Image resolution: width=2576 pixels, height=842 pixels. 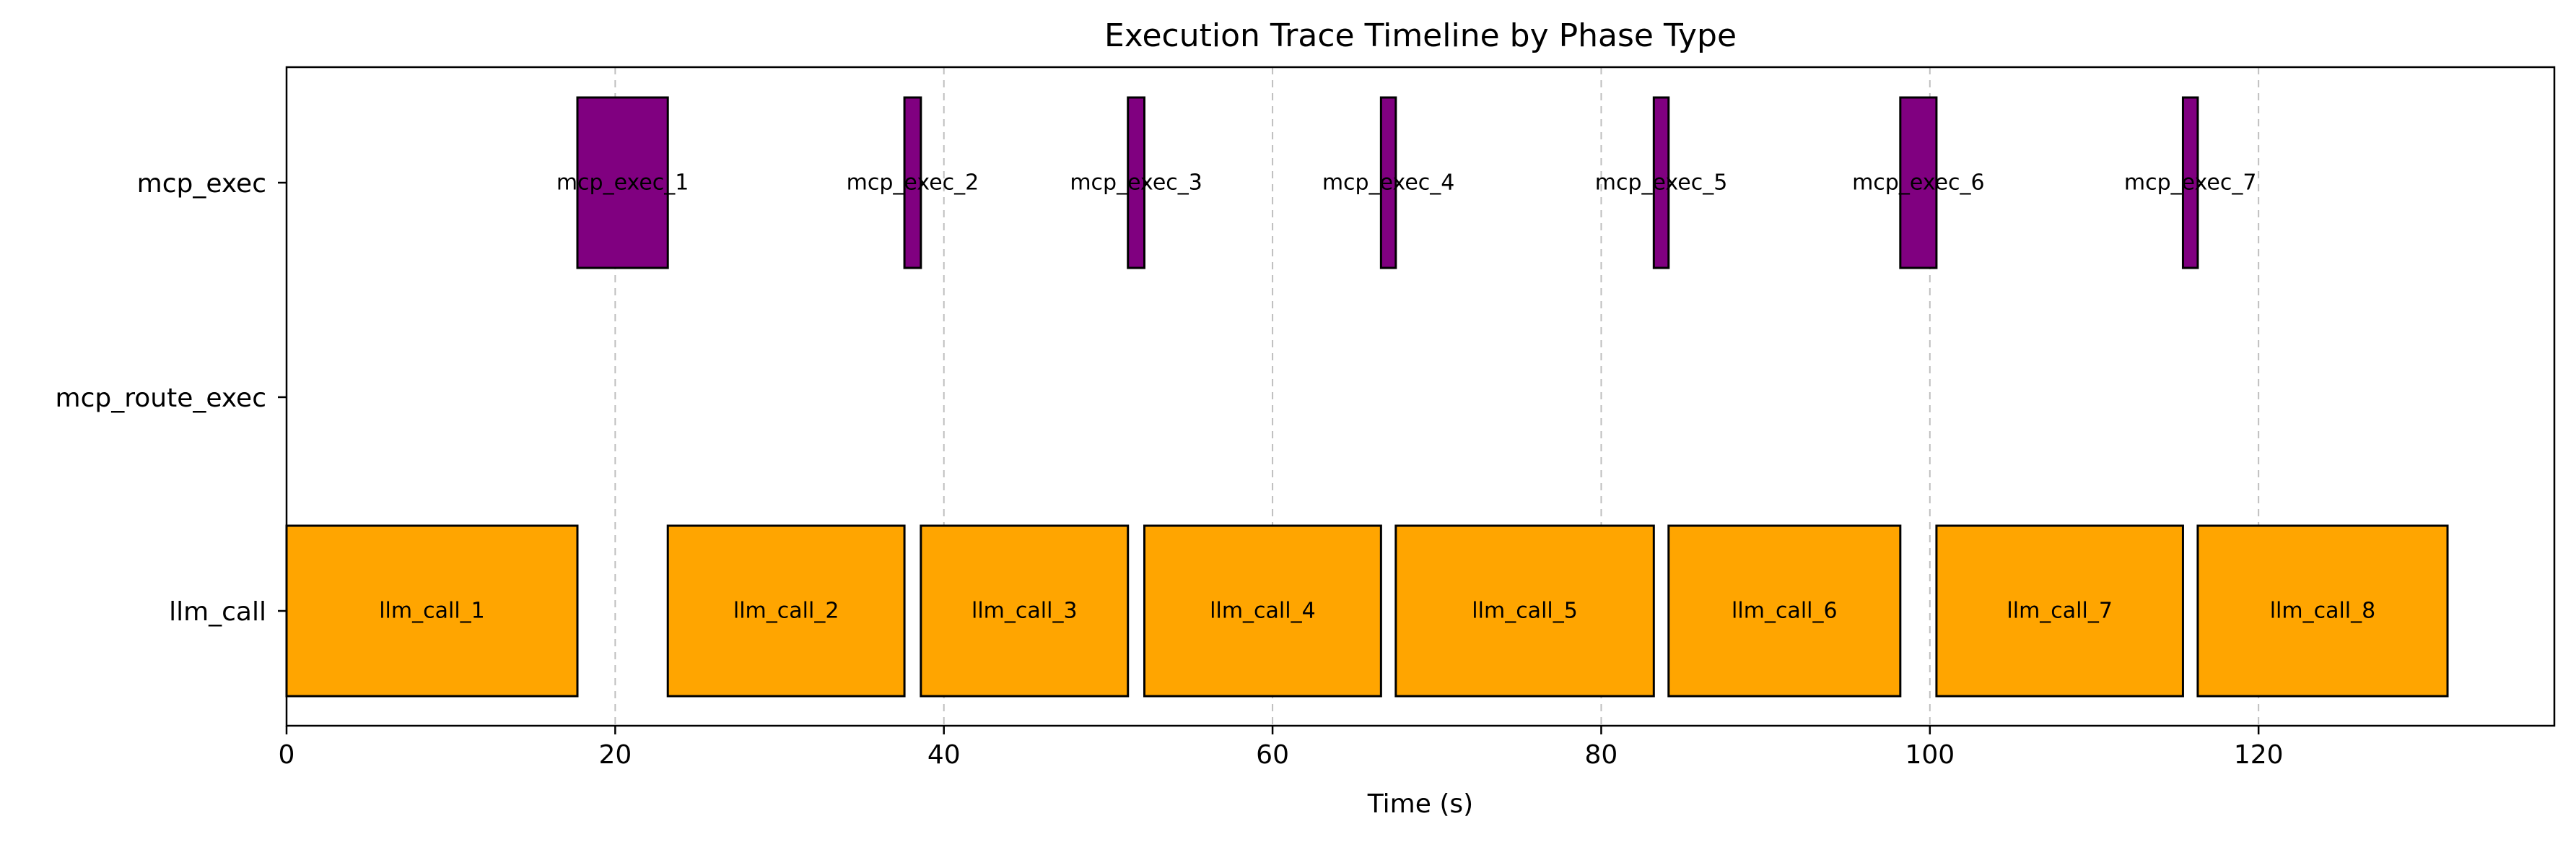 I want to click on bar-label: llm_call_2, so click(x=786, y=611).